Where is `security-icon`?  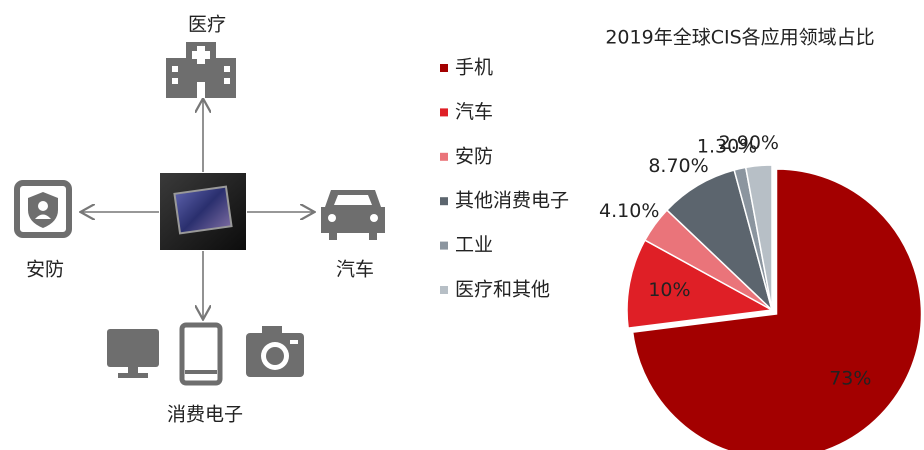
security-icon is located at coordinates (43, 209).